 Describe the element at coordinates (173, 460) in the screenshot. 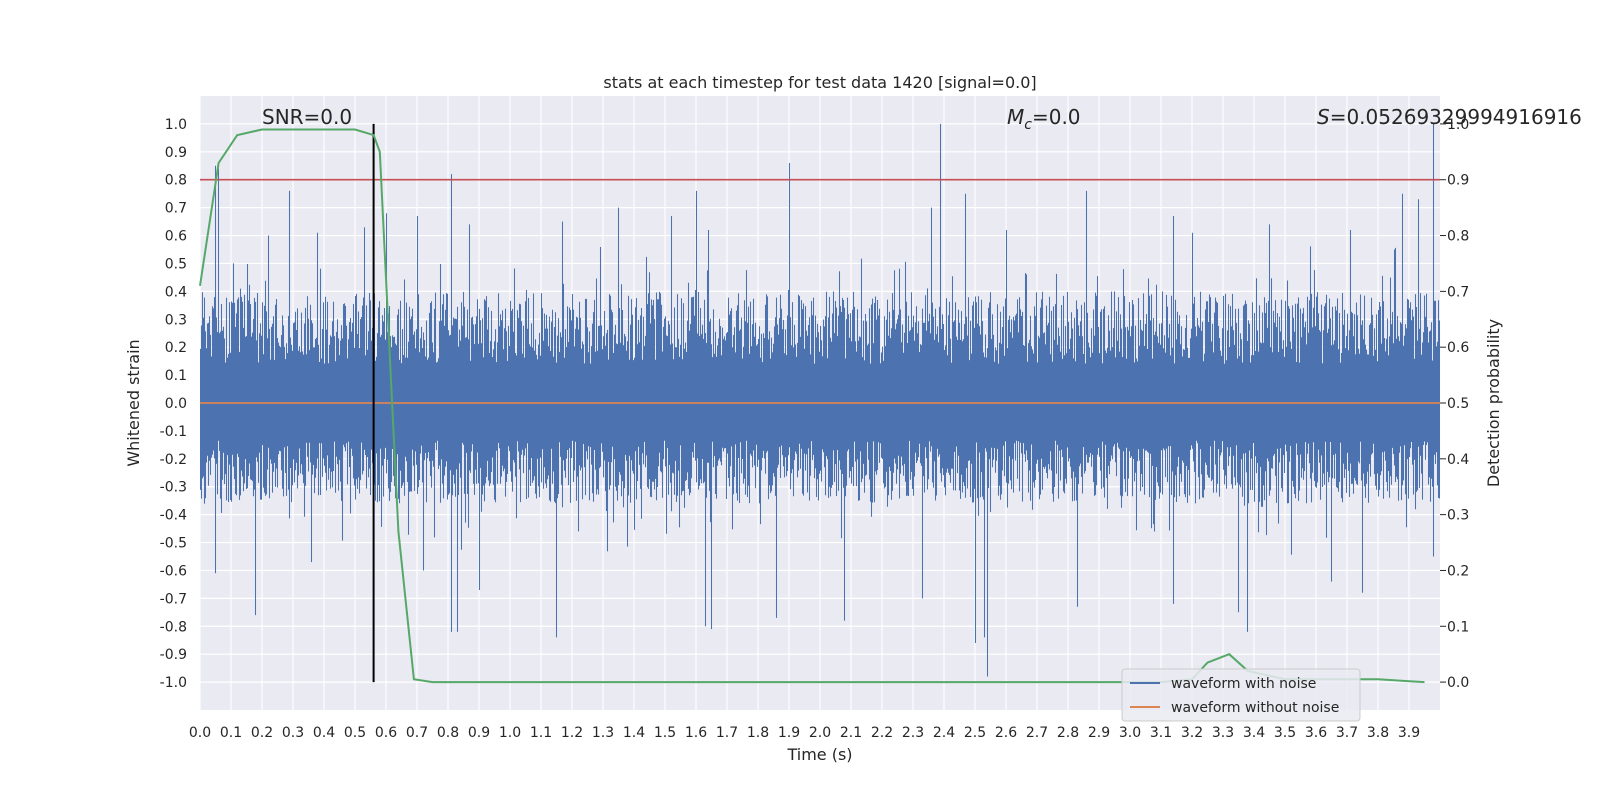

I see `y-tick-label: -0.2` at that location.